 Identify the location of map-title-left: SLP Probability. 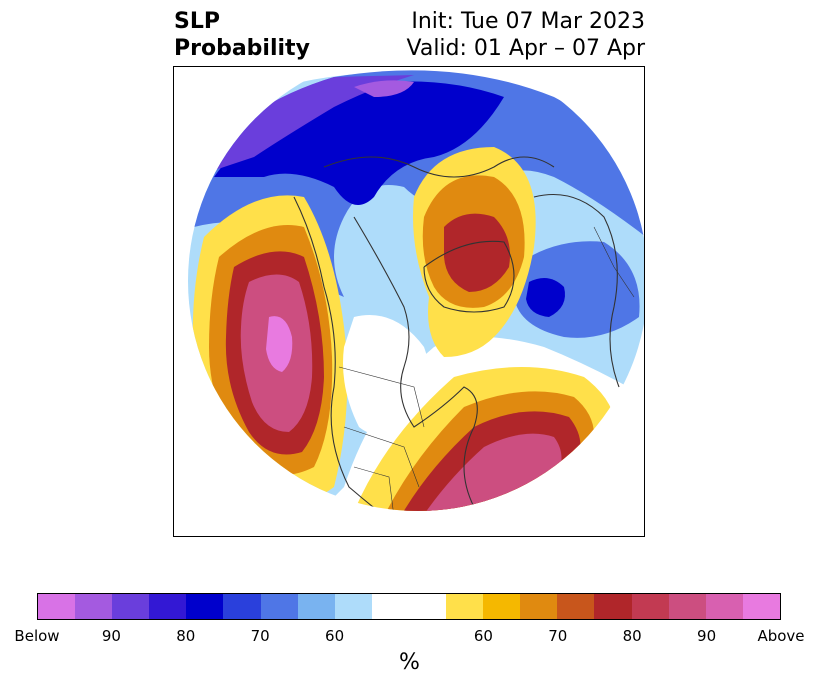
(242, 35).